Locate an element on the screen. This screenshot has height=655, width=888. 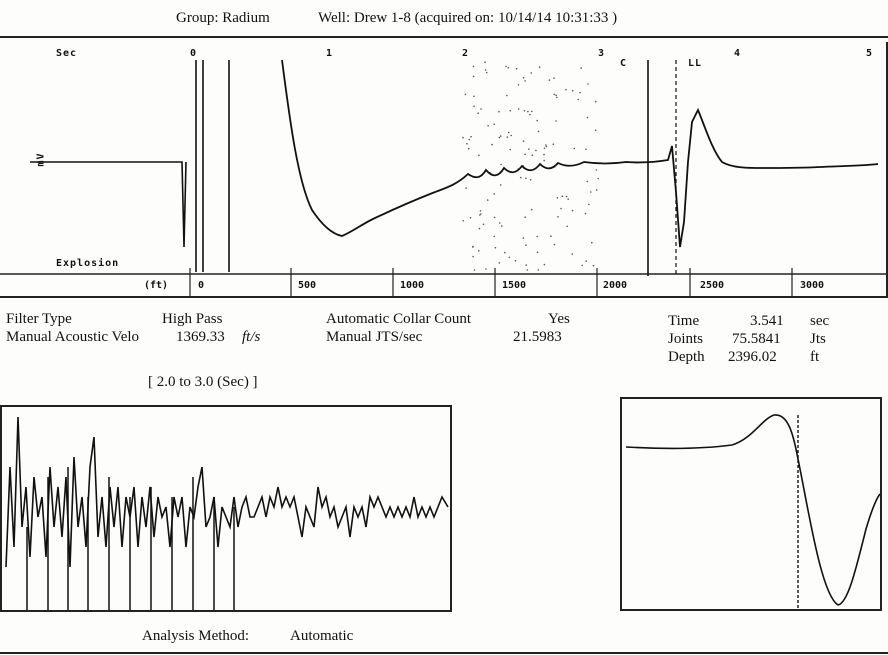
time-tick-3: 3 is located at coordinates (601, 53).